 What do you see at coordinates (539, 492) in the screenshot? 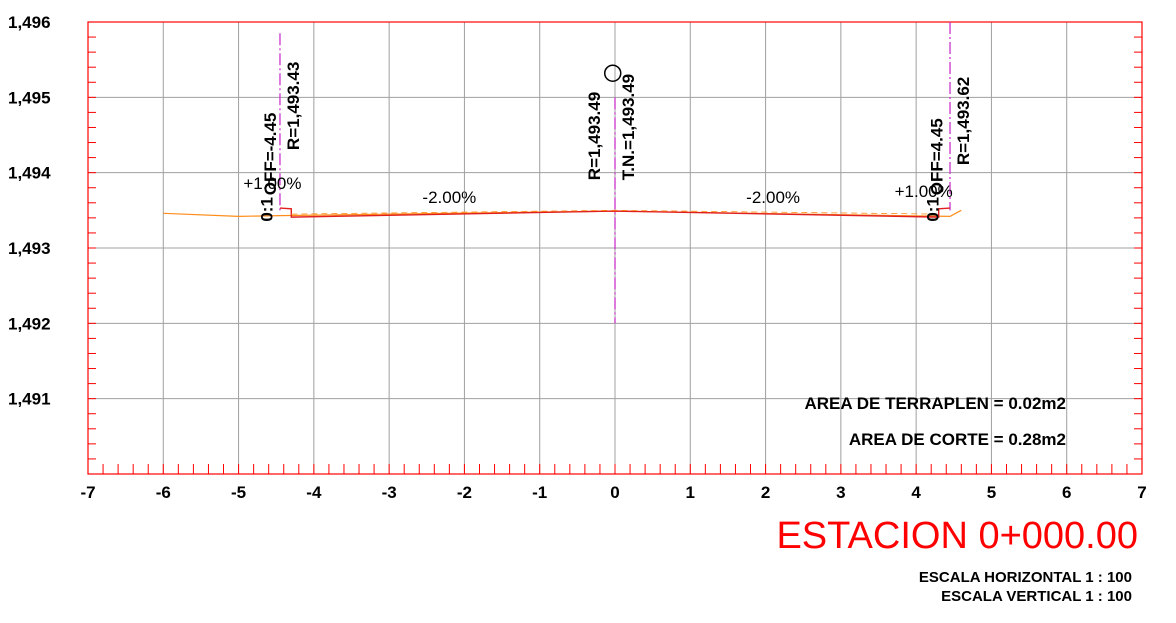
I see `x-tick-label: -1` at bounding box center [539, 492].